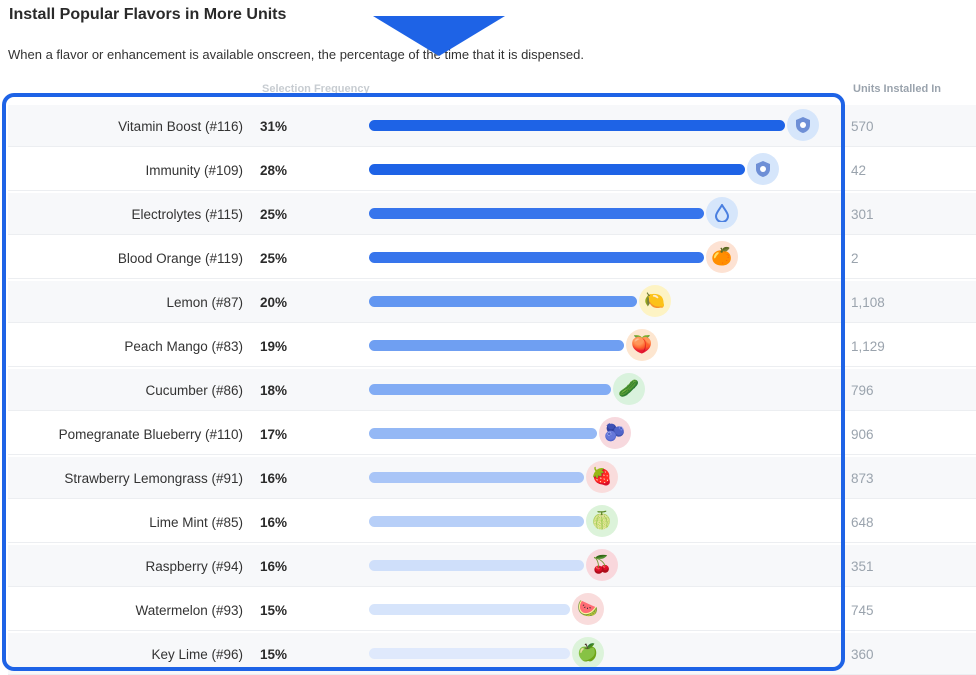 The image size is (976, 675). What do you see at coordinates (180, 126) in the screenshot?
I see `flavor-name: Vitamin Boost (#116)` at bounding box center [180, 126].